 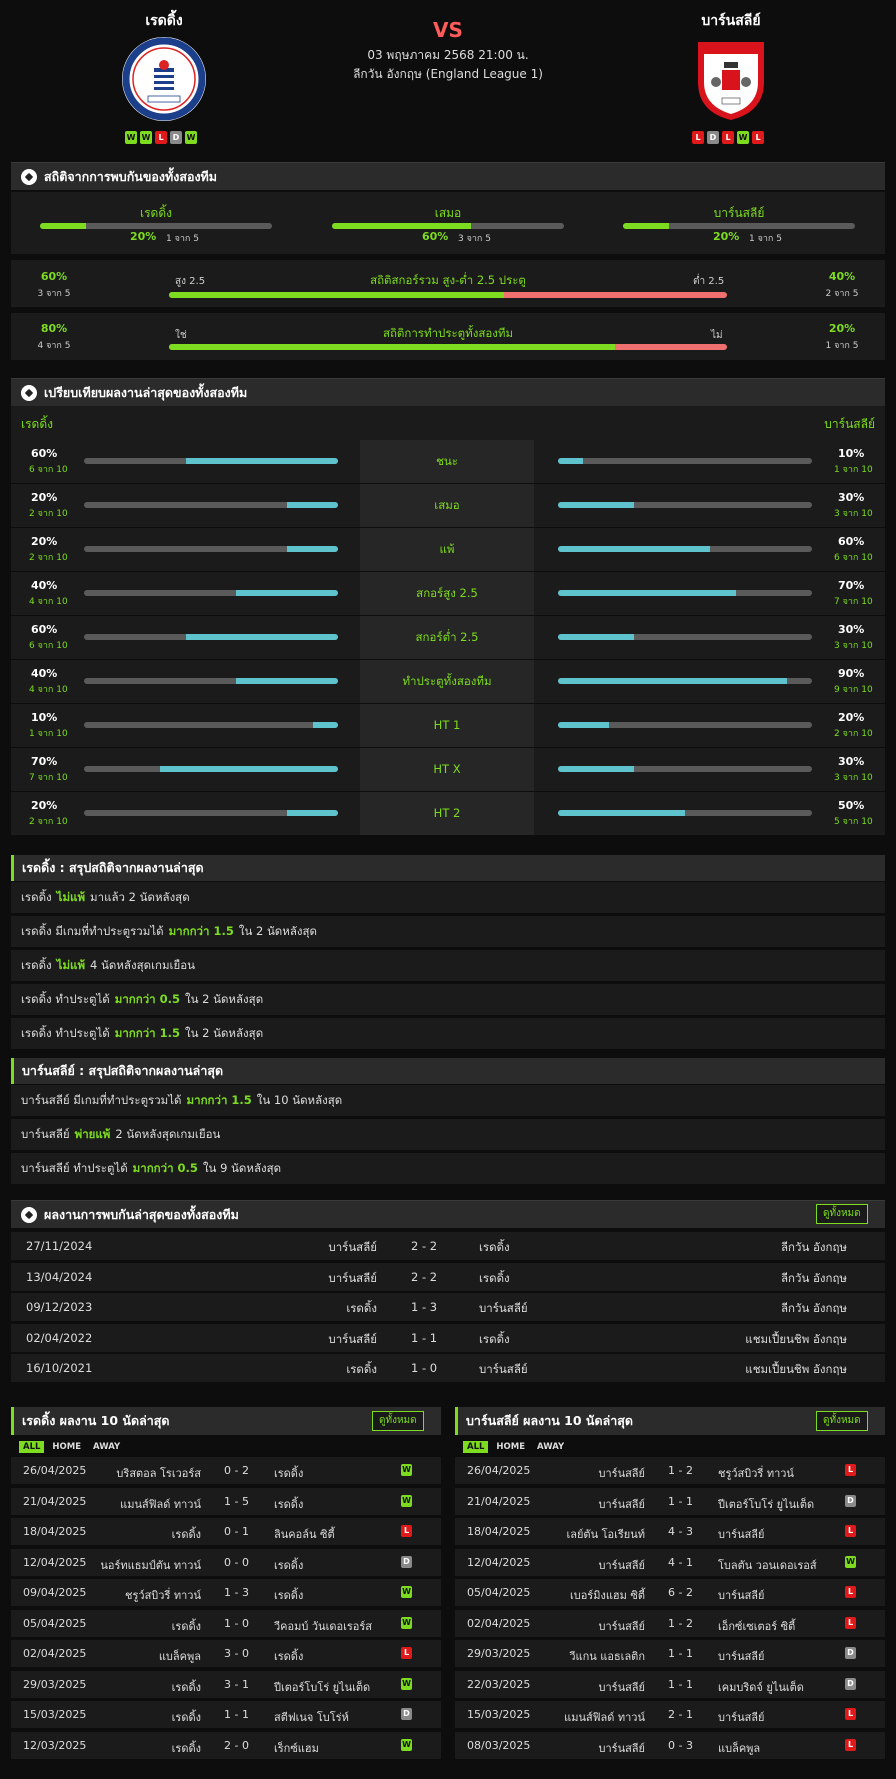 What do you see at coordinates (179, 1656) in the screenshot?
I see `match-home: แบล็คพูล` at bounding box center [179, 1656].